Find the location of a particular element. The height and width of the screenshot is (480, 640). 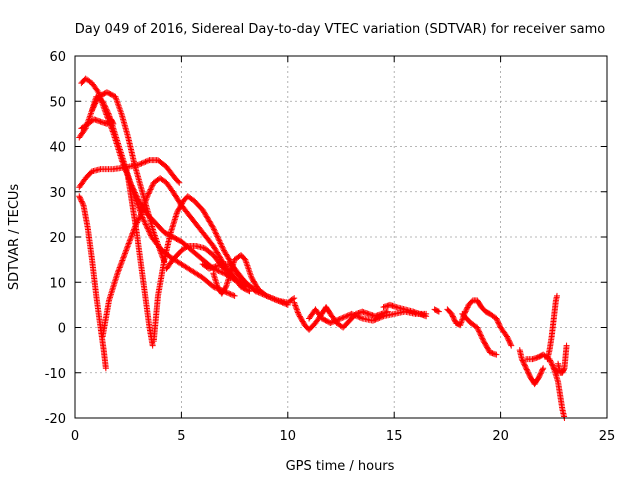

series-arc18 is located at coordinates (479, 334).